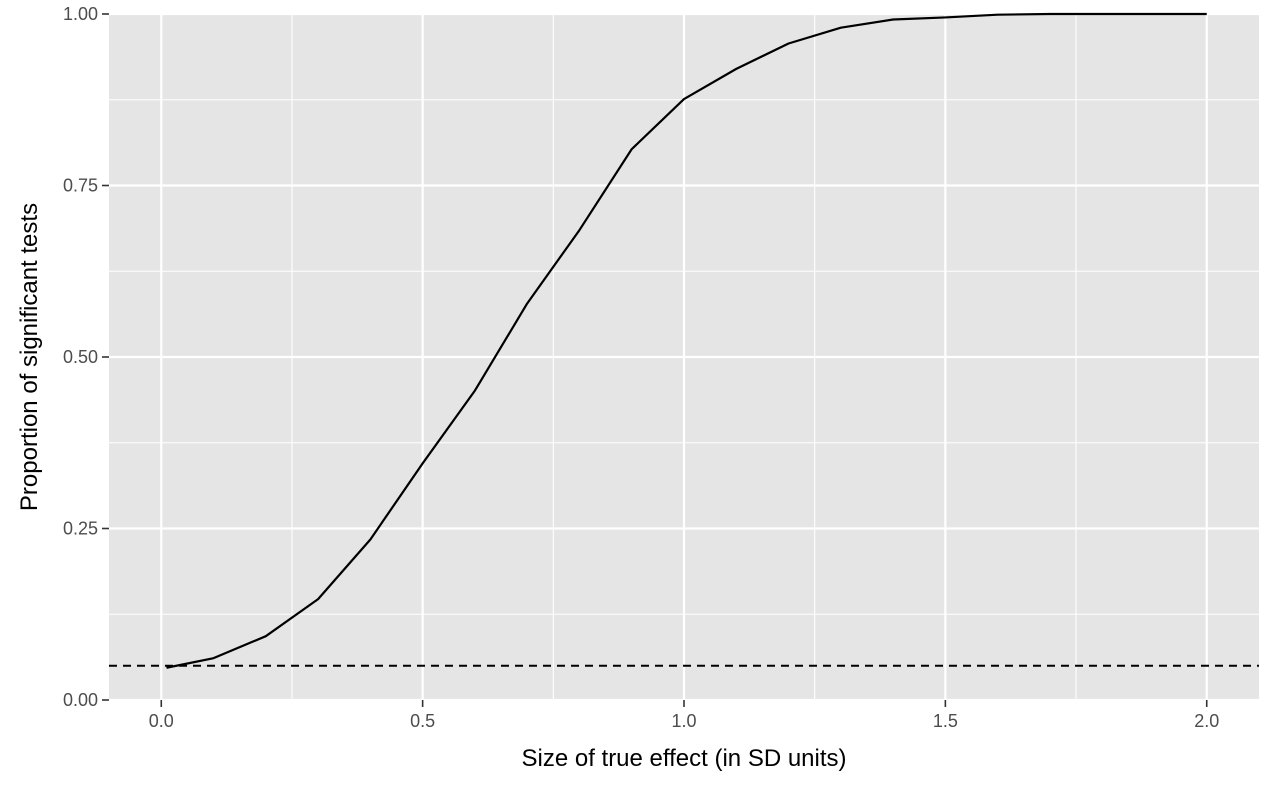 Image resolution: width=1274 pixels, height=787 pixels. I want to click on x-tick-label: 2.0, so click(1206, 721).